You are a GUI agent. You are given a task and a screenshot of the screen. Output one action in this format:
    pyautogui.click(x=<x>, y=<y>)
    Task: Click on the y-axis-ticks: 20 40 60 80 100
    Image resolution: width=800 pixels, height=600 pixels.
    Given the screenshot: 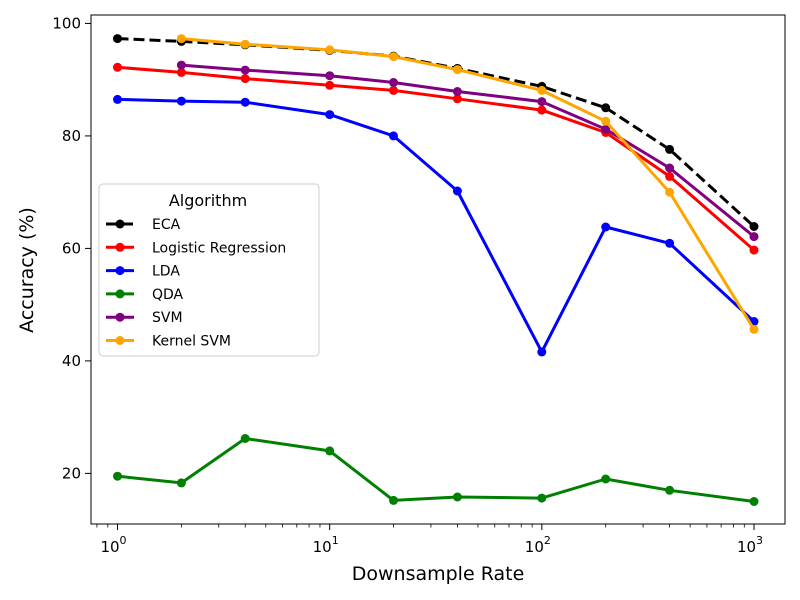 What is the action you would take?
    pyautogui.click(x=71, y=248)
    